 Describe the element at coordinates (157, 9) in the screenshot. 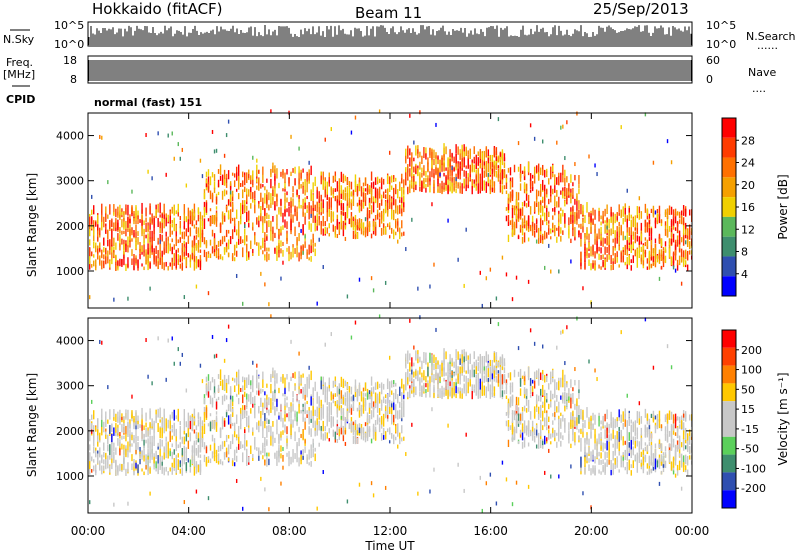

I see `station-title: Hokkaido (fitACF)` at that location.